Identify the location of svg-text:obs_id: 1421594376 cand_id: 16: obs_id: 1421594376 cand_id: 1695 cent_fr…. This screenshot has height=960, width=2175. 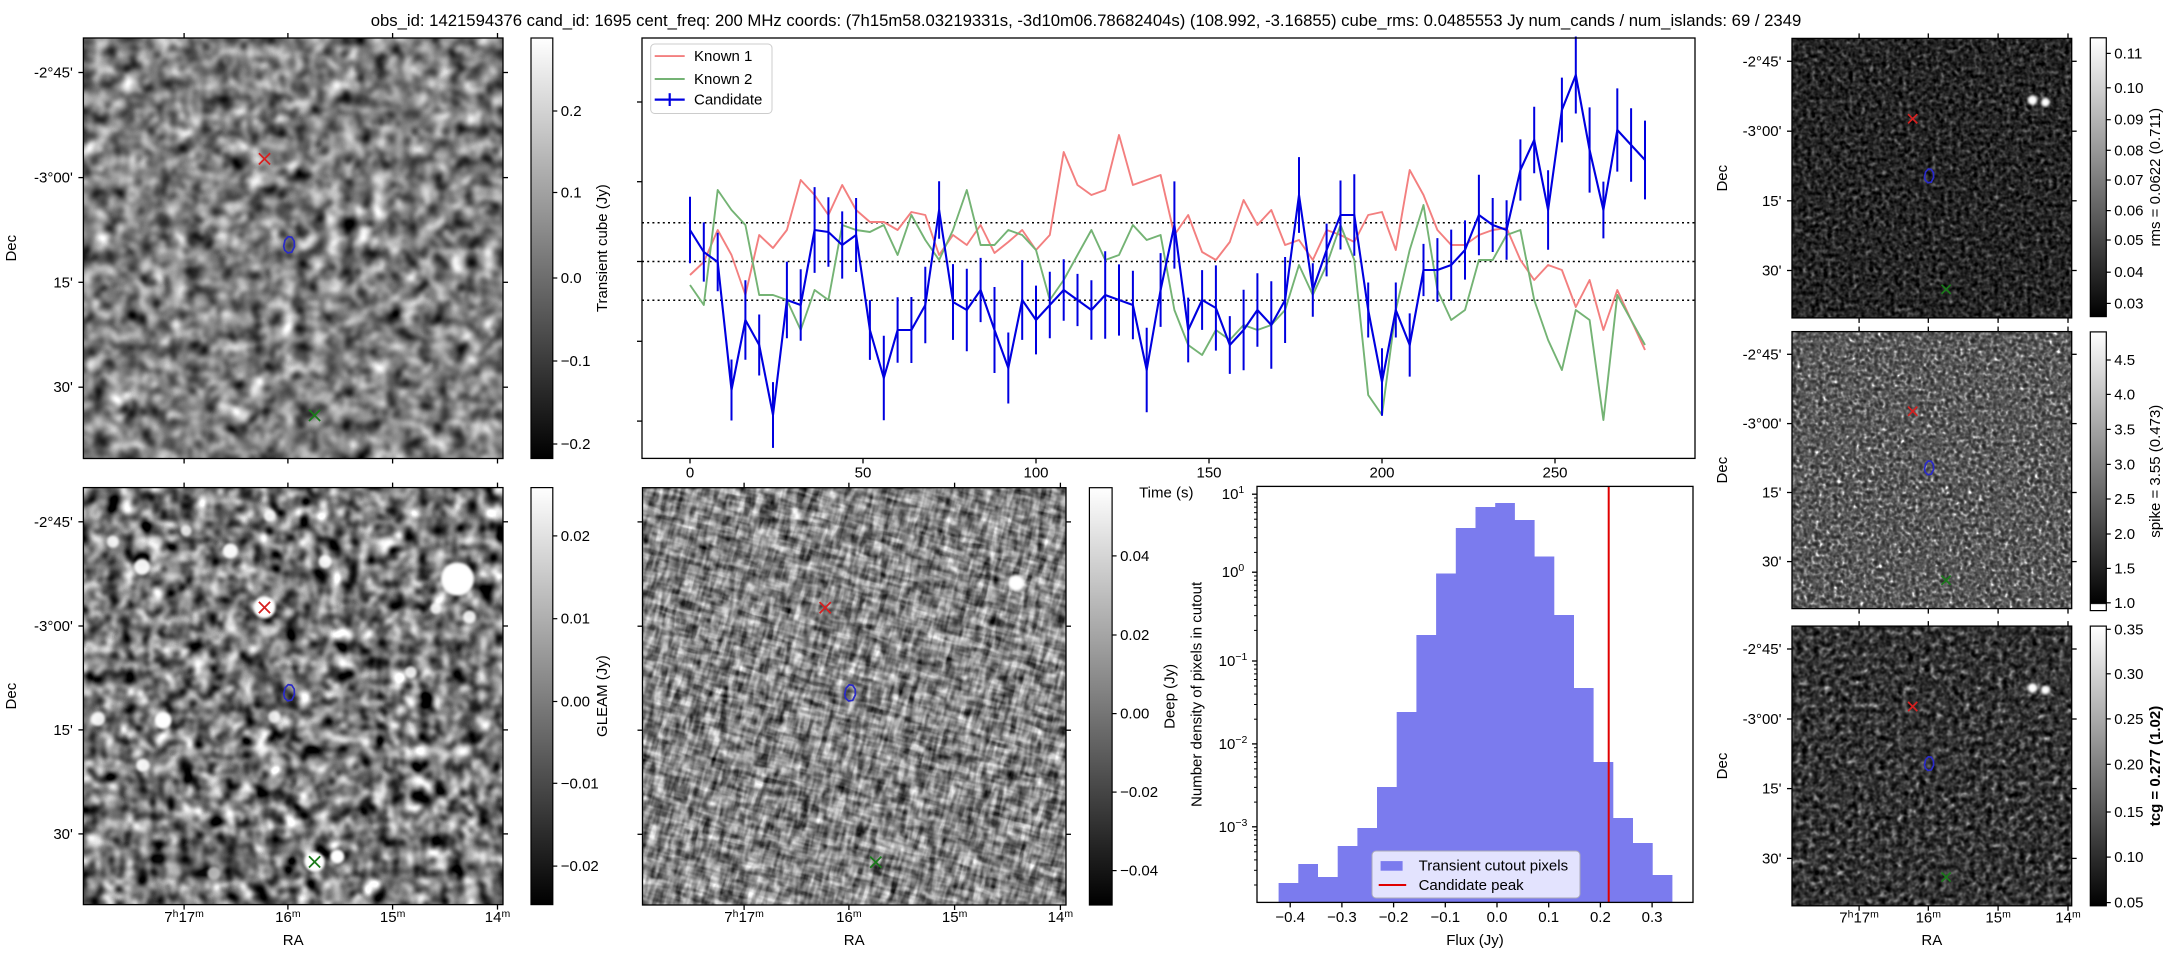
(1086, 20).